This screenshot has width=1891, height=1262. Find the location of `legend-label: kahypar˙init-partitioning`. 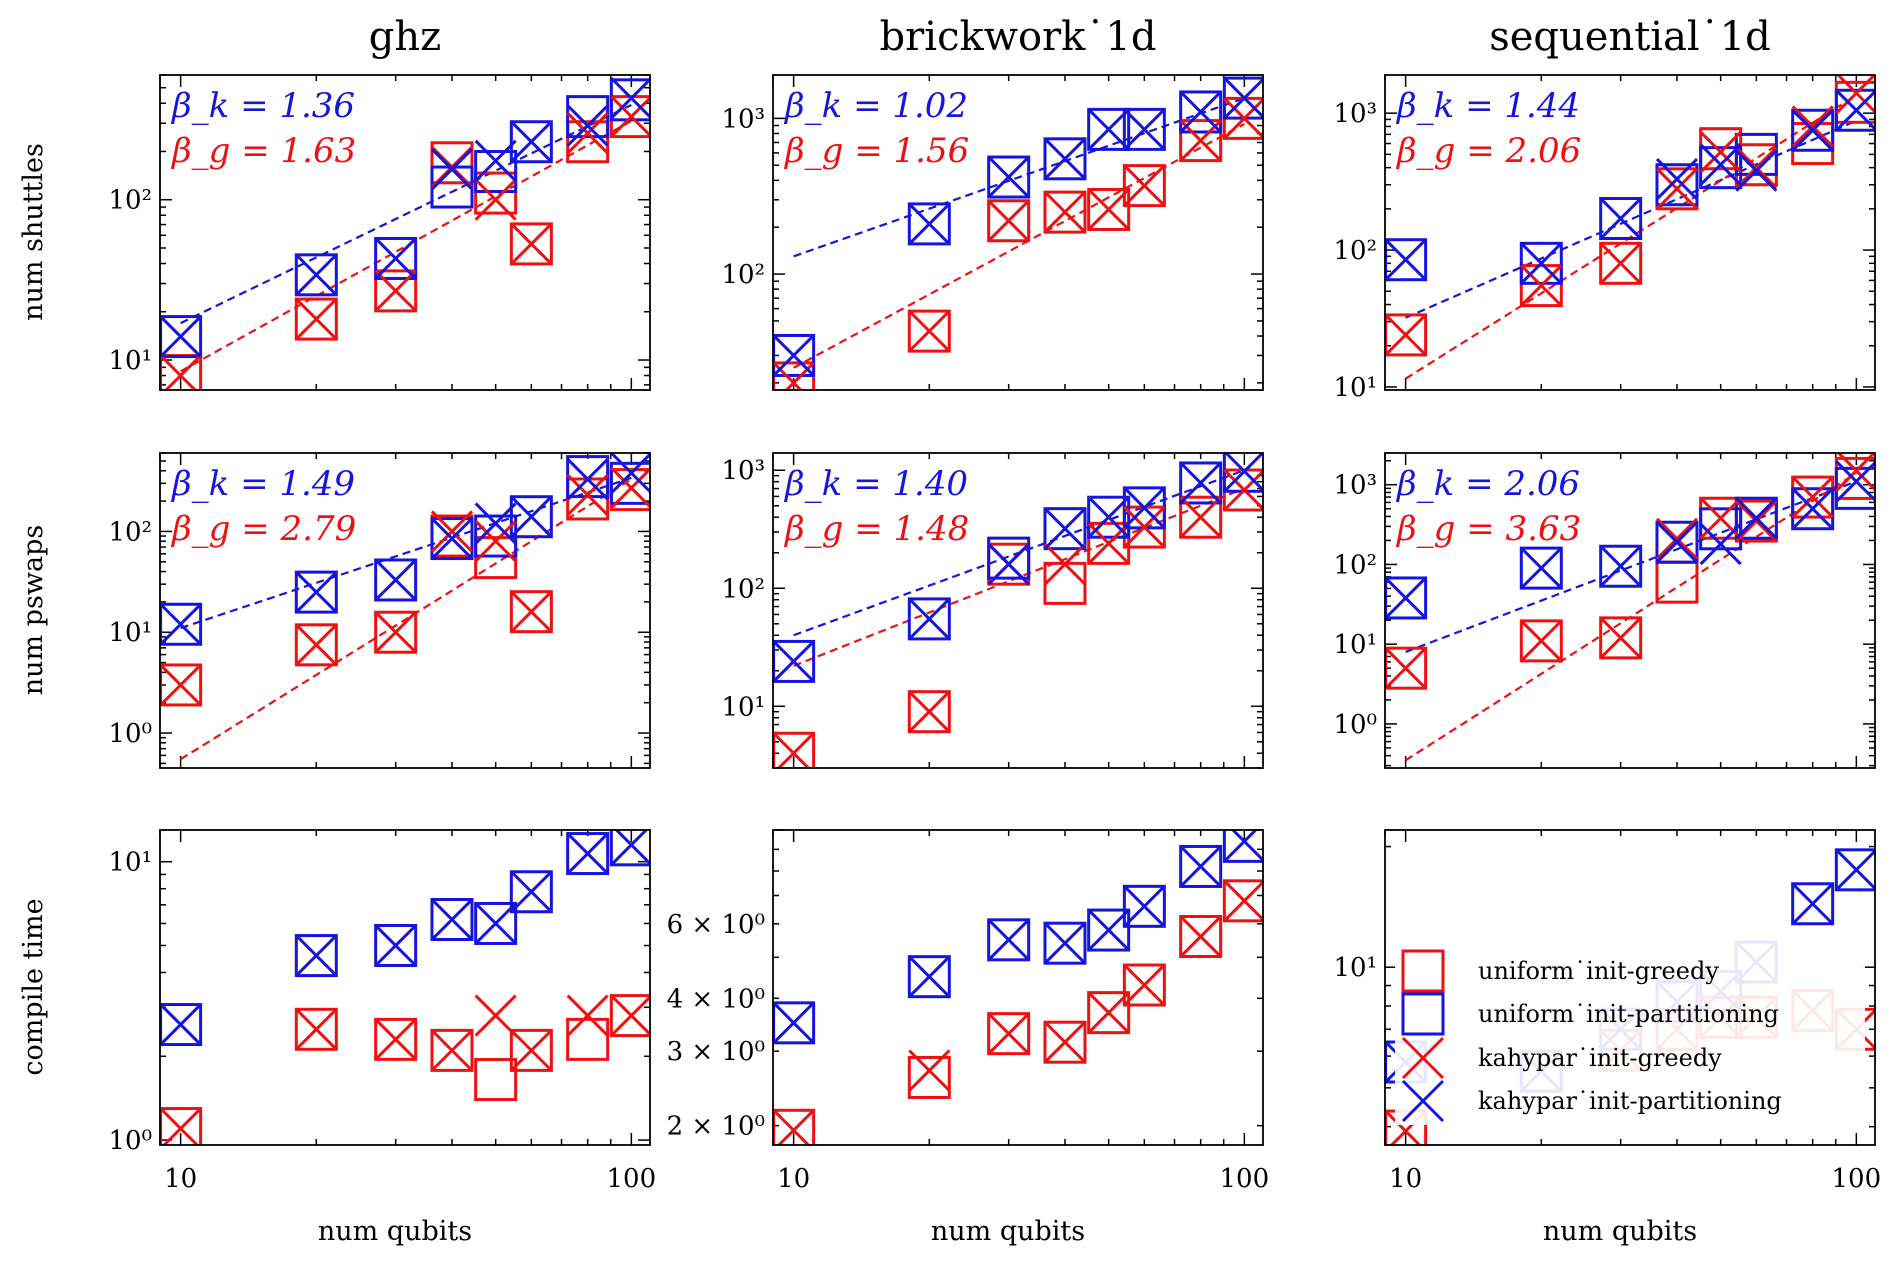

legend-label: kahypar˙init-partitioning is located at coordinates (1630, 1101).